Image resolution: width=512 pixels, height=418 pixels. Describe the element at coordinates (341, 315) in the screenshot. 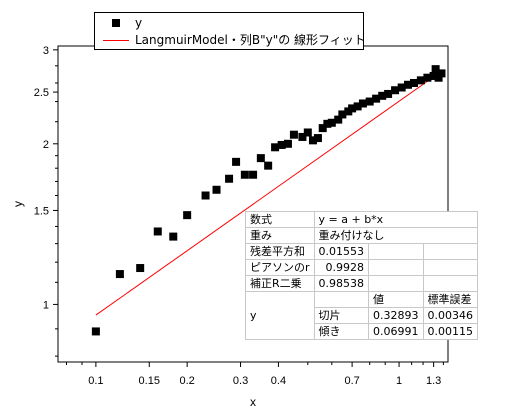

I see `table-cell: 切片` at that location.